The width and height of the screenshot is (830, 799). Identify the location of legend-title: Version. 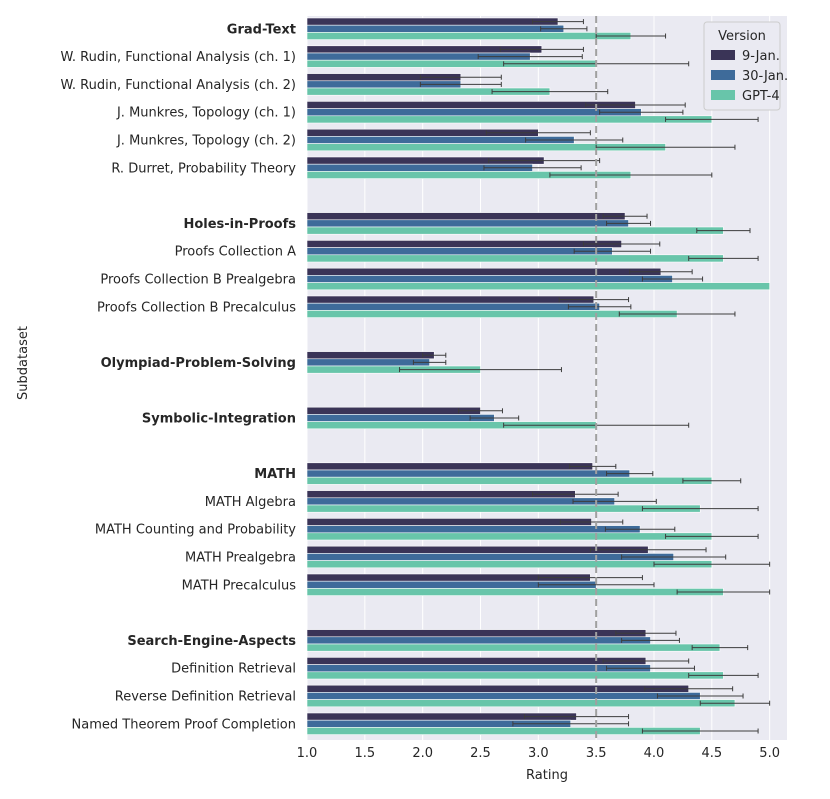
(742, 36).